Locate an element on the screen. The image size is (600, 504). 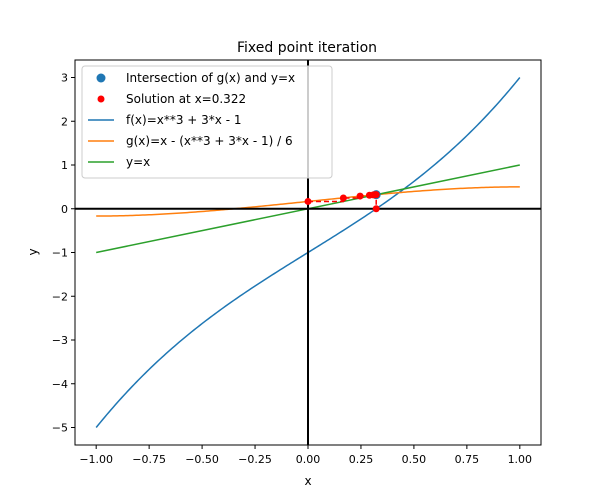
y-tick-label: −4 is located at coordinates (60, 384).